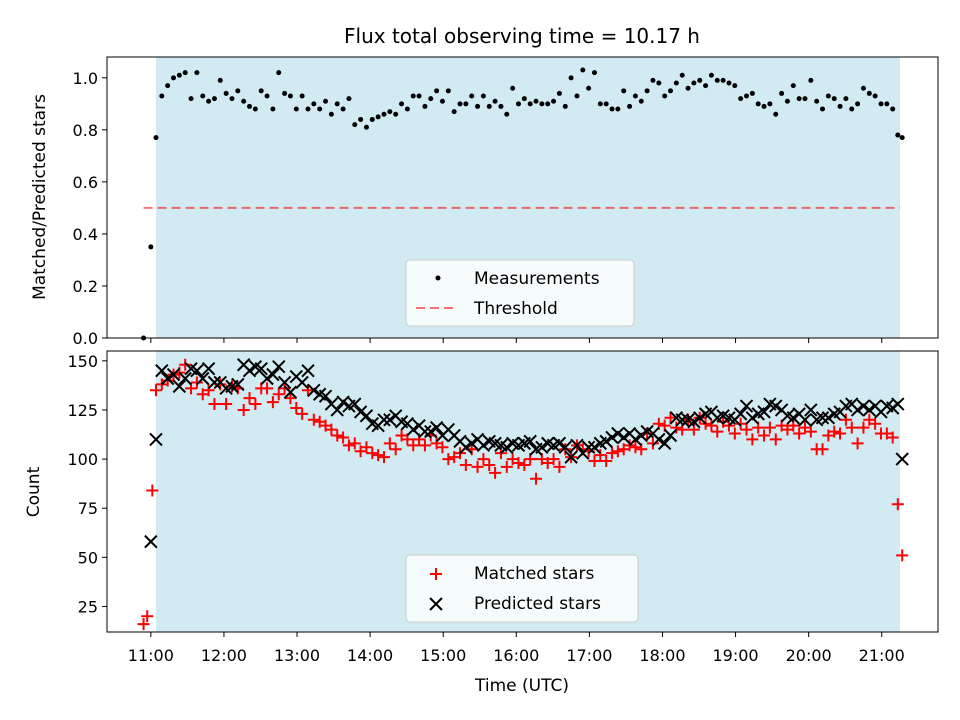 Image resolution: width=960 pixels, height=720 pixels. Describe the element at coordinates (82, 459) in the screenshot. I see `count-y-tick-label: 100` at that location.